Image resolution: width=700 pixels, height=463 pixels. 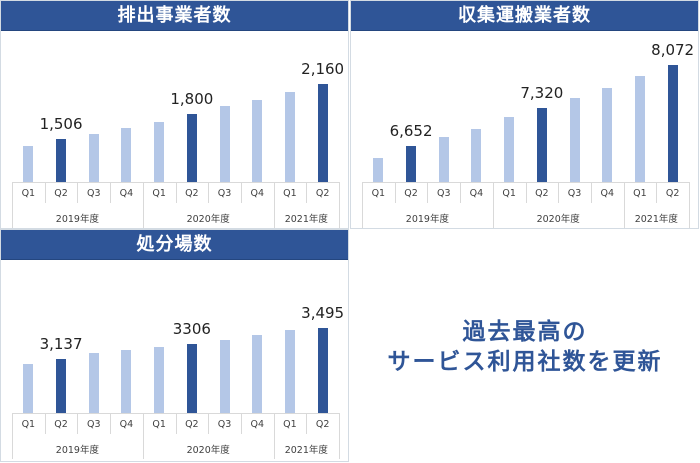 What do you see at coordinates (61, 343) in the screenshot?
I see `data-label: 3,137` at bounding box center [61, 343].